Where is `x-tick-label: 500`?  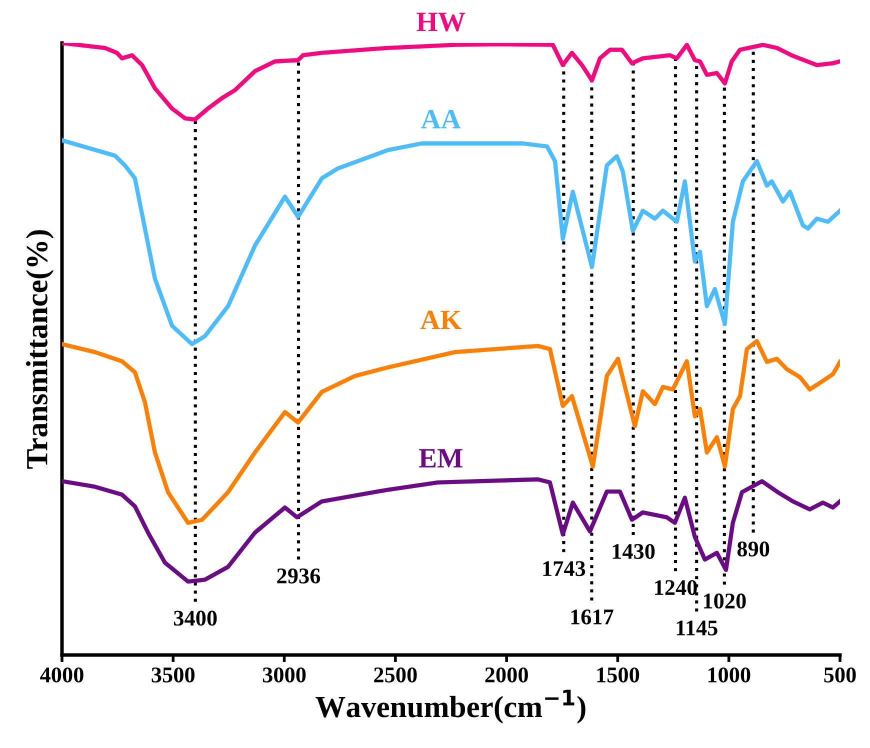 x-tick-label: 500 is located at coordinates (840, 674).